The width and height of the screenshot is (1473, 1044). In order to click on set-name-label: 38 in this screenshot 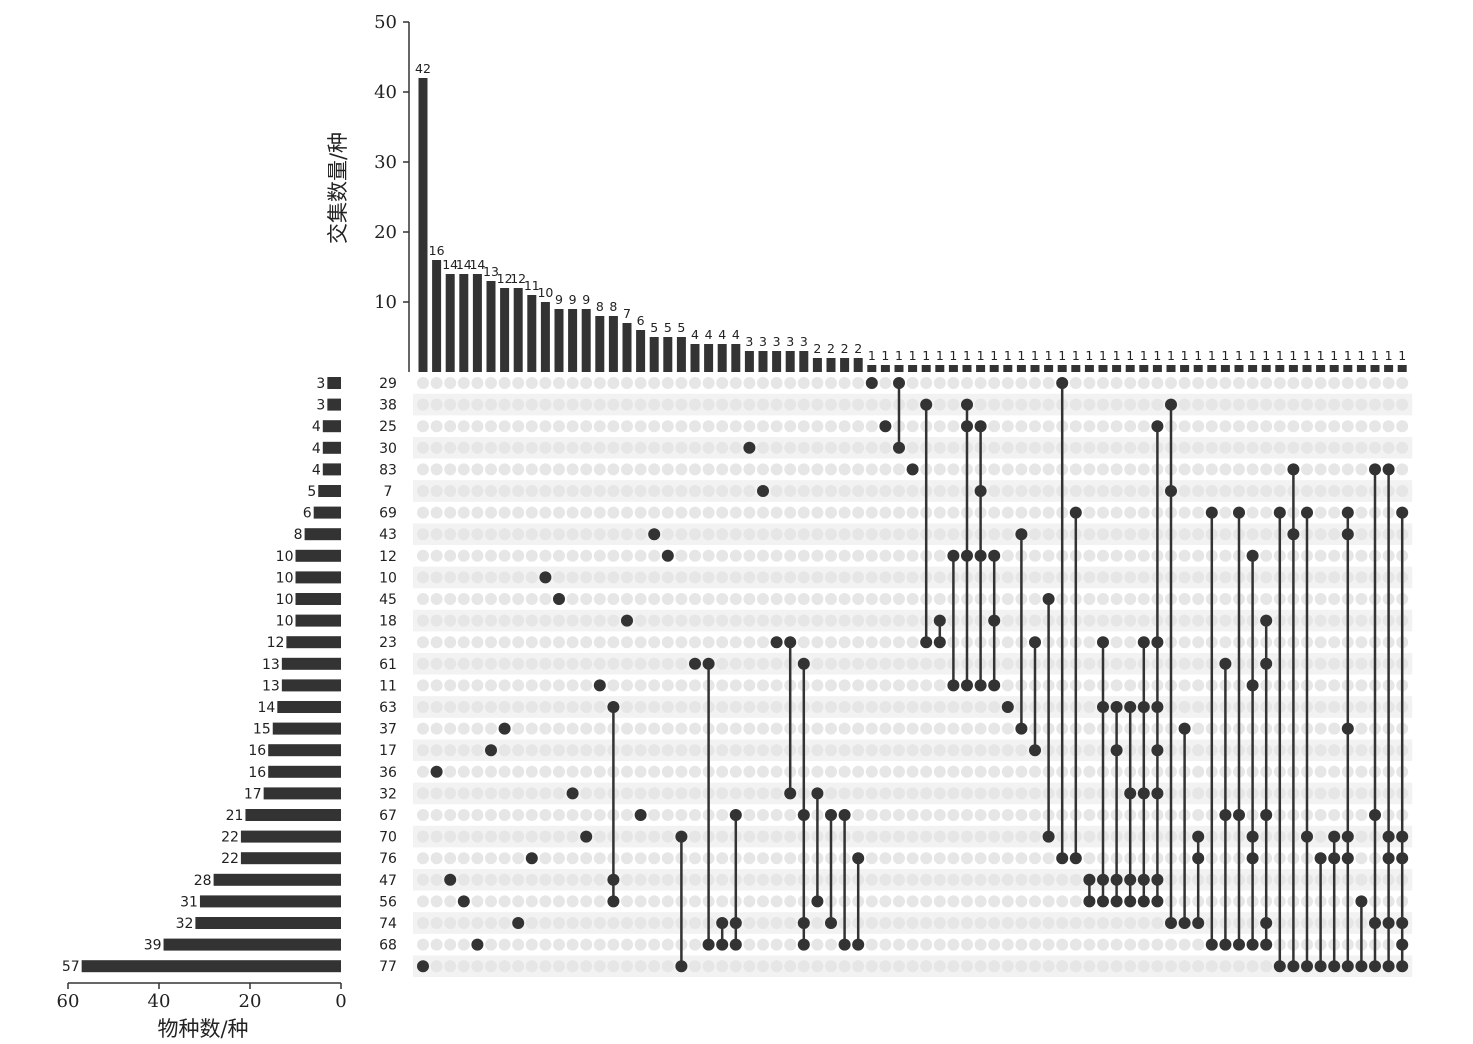, I will do `click(388, 406)`.